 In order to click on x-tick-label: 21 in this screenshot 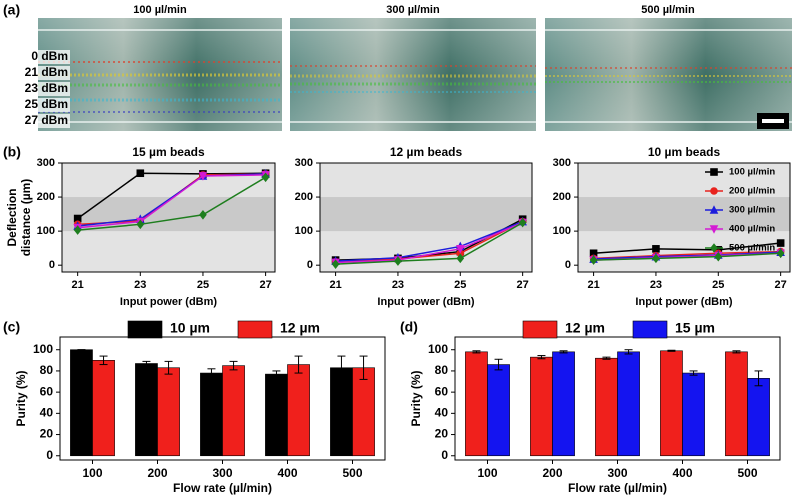, I will do `click(335, 285)`.